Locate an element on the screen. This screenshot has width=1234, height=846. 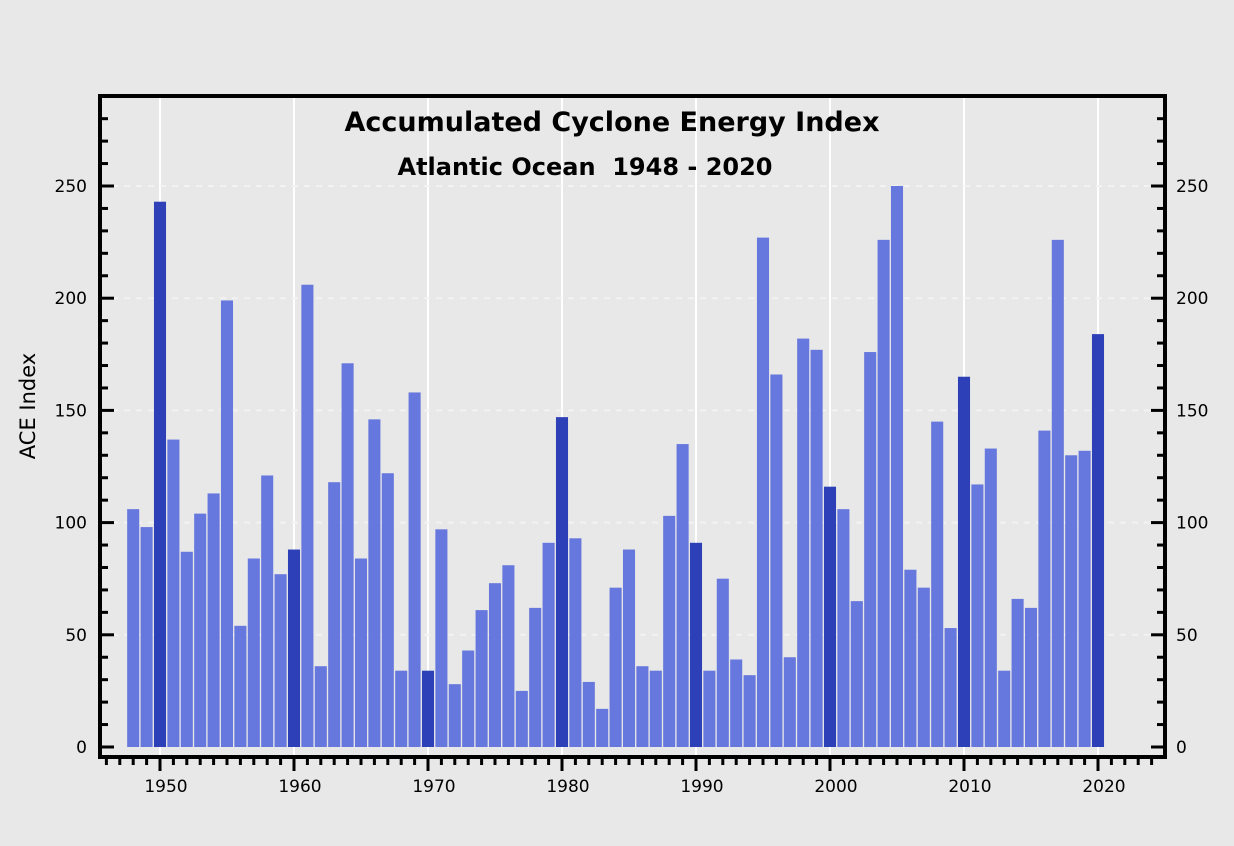
bar-2005 is located at coordinates (897, 466).